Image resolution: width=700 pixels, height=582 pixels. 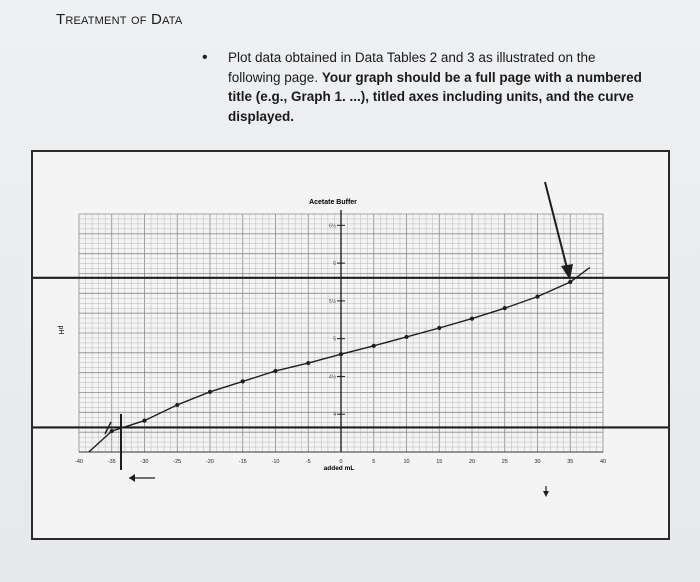 What do you see at coordinates (339, 468) in the screenshot?
I see `x-axis-label: added mL` at bounding box center [339, 468].